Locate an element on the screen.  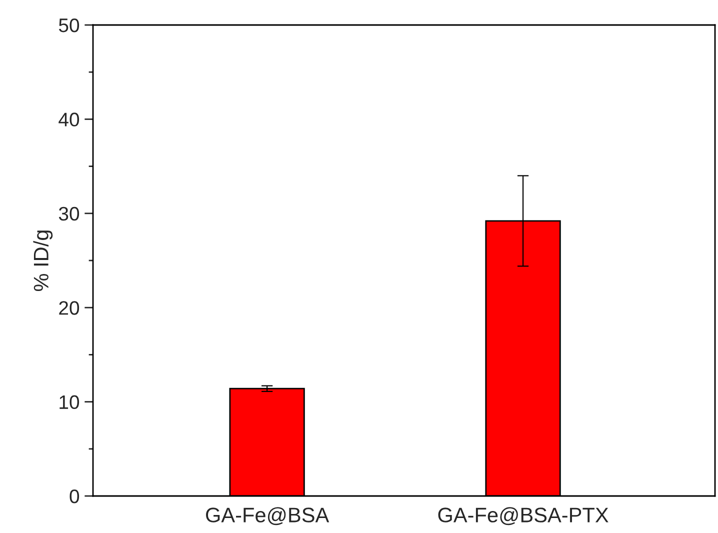
y-tick-label: 0 is located at coordinates (75, 496).